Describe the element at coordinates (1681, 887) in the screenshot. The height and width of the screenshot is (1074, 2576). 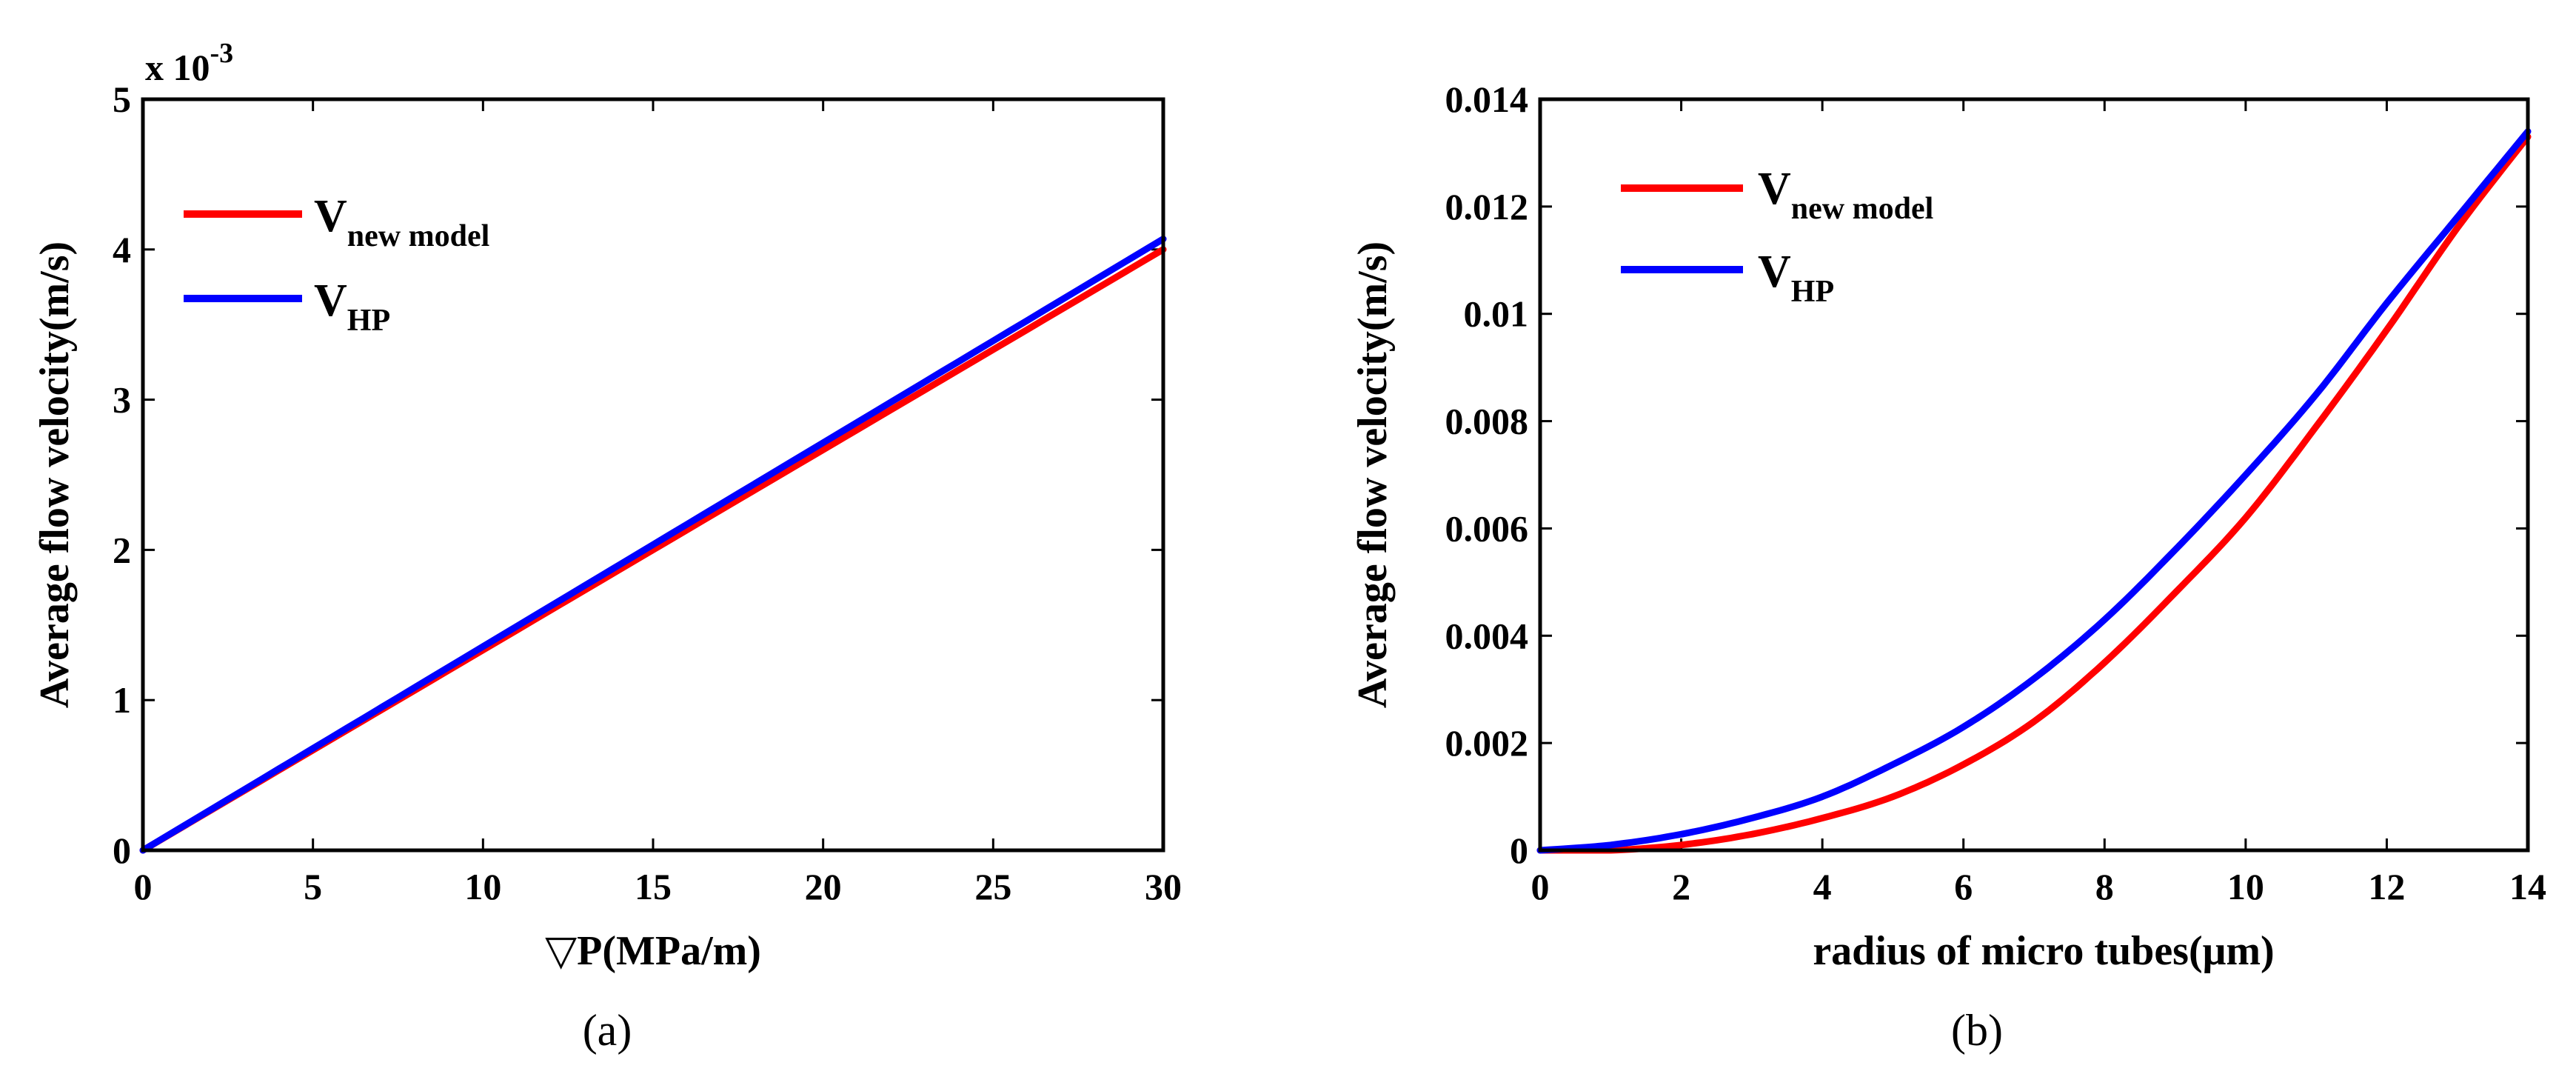
I see `chart-b-xtick-label: 2` at that location.